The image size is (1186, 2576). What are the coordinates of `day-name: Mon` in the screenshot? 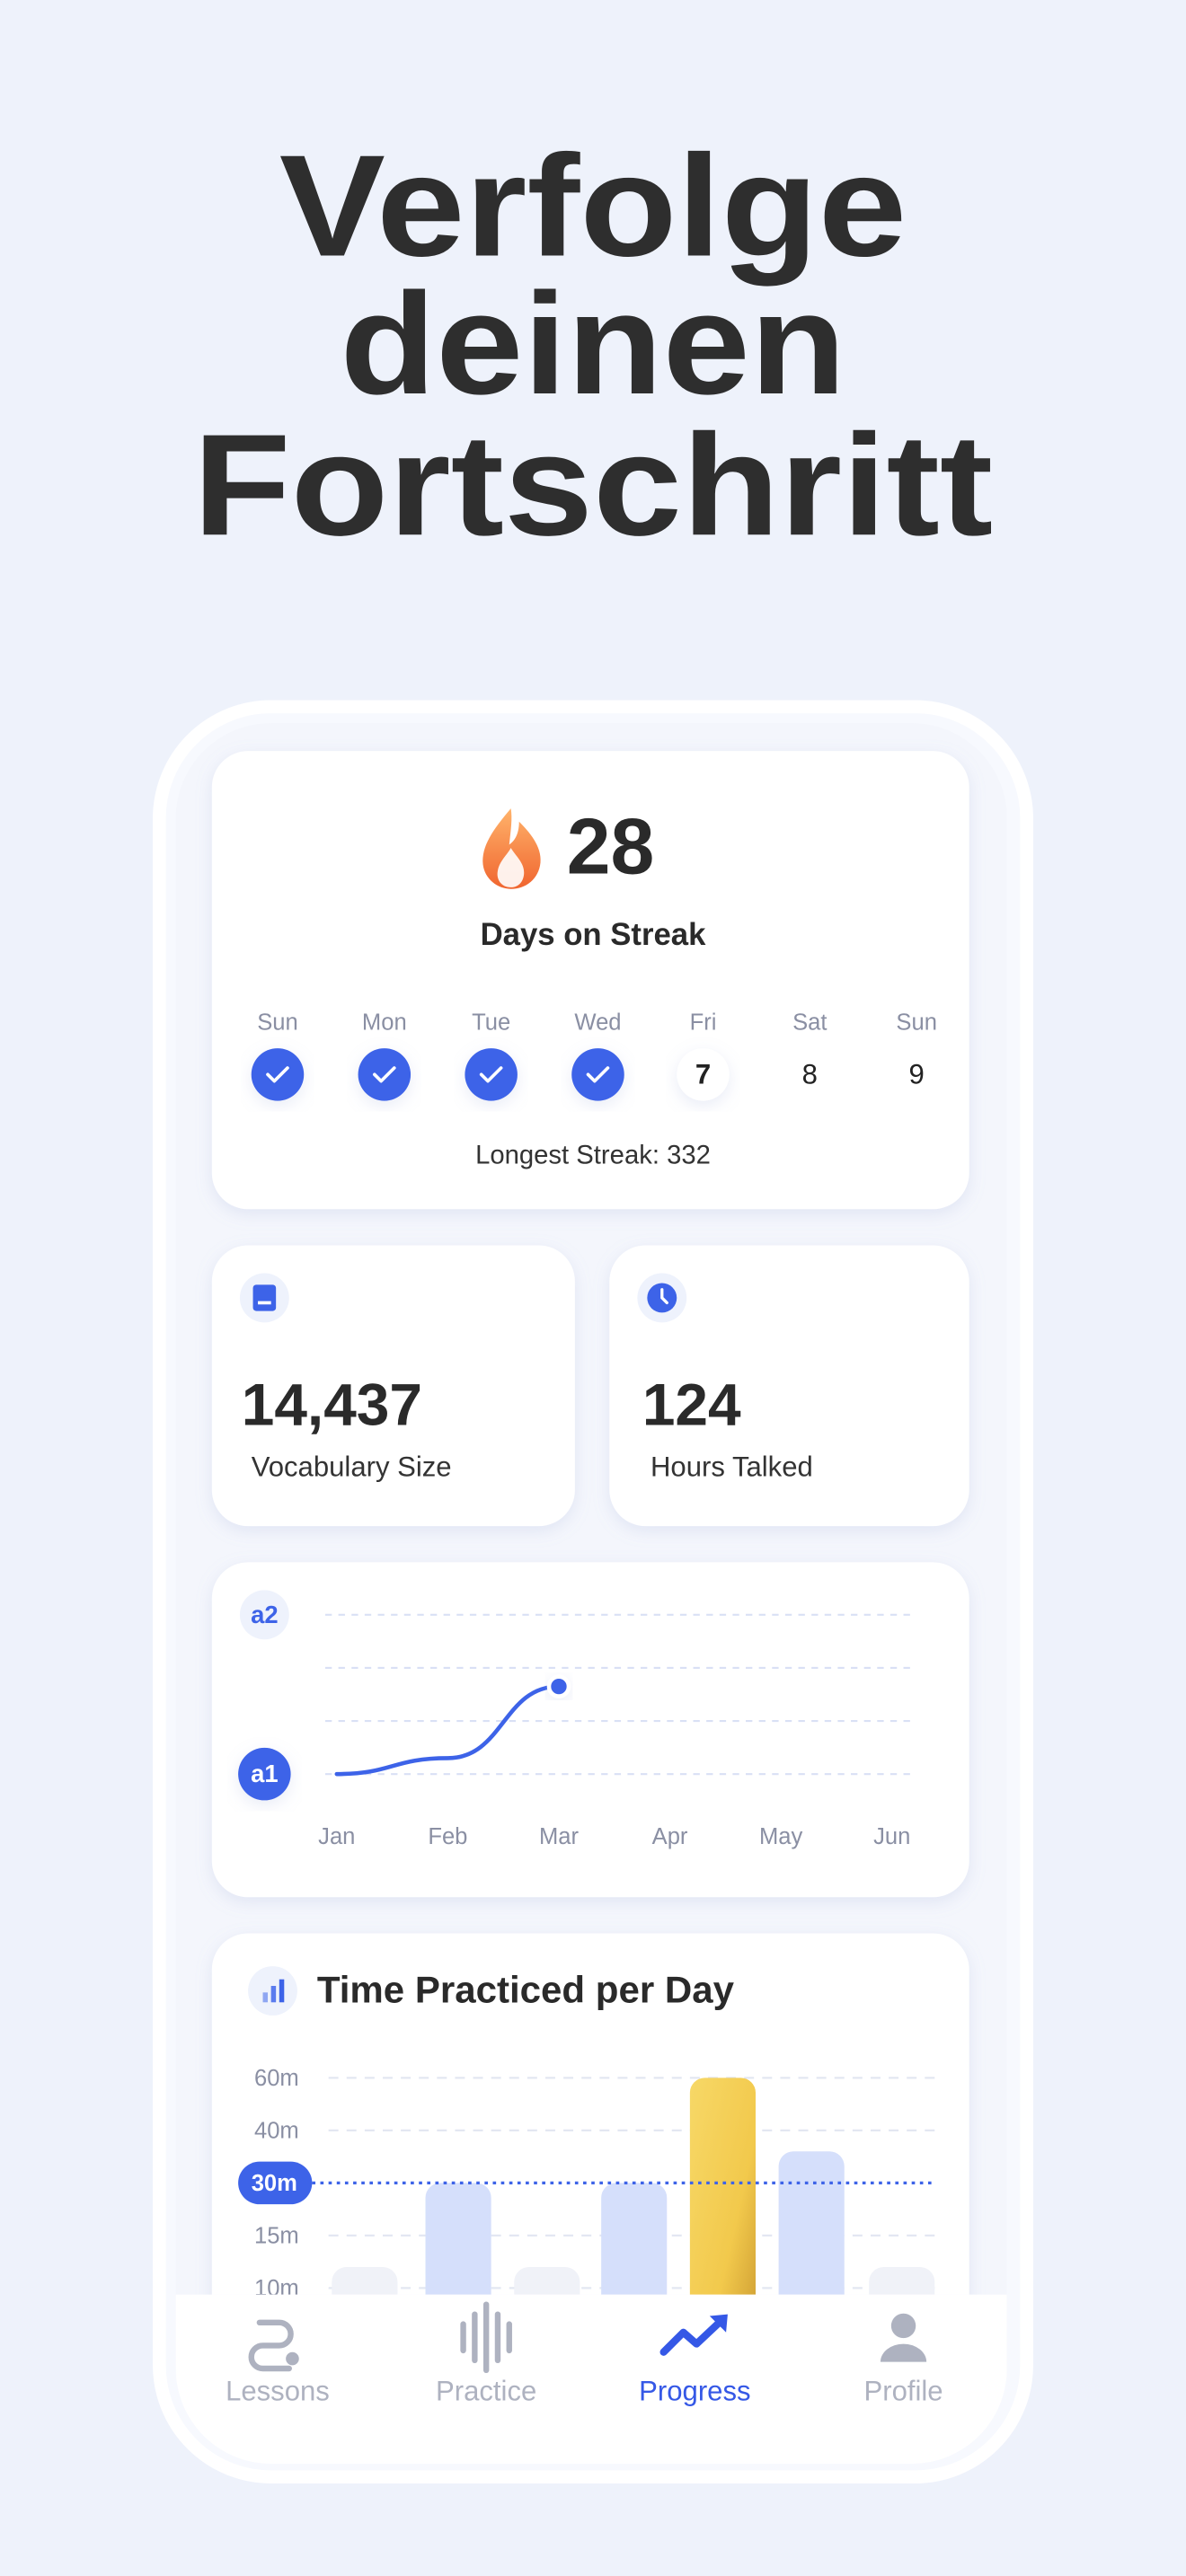 It's located at (384, 1022).